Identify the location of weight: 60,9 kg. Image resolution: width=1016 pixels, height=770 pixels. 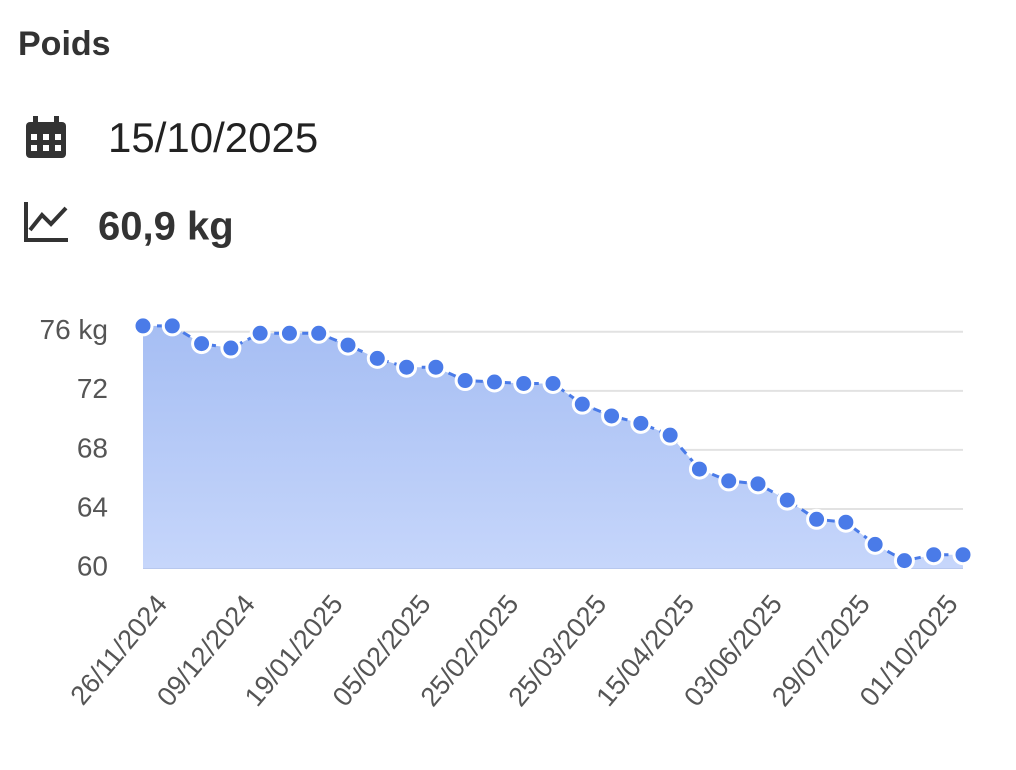
(166, 227).